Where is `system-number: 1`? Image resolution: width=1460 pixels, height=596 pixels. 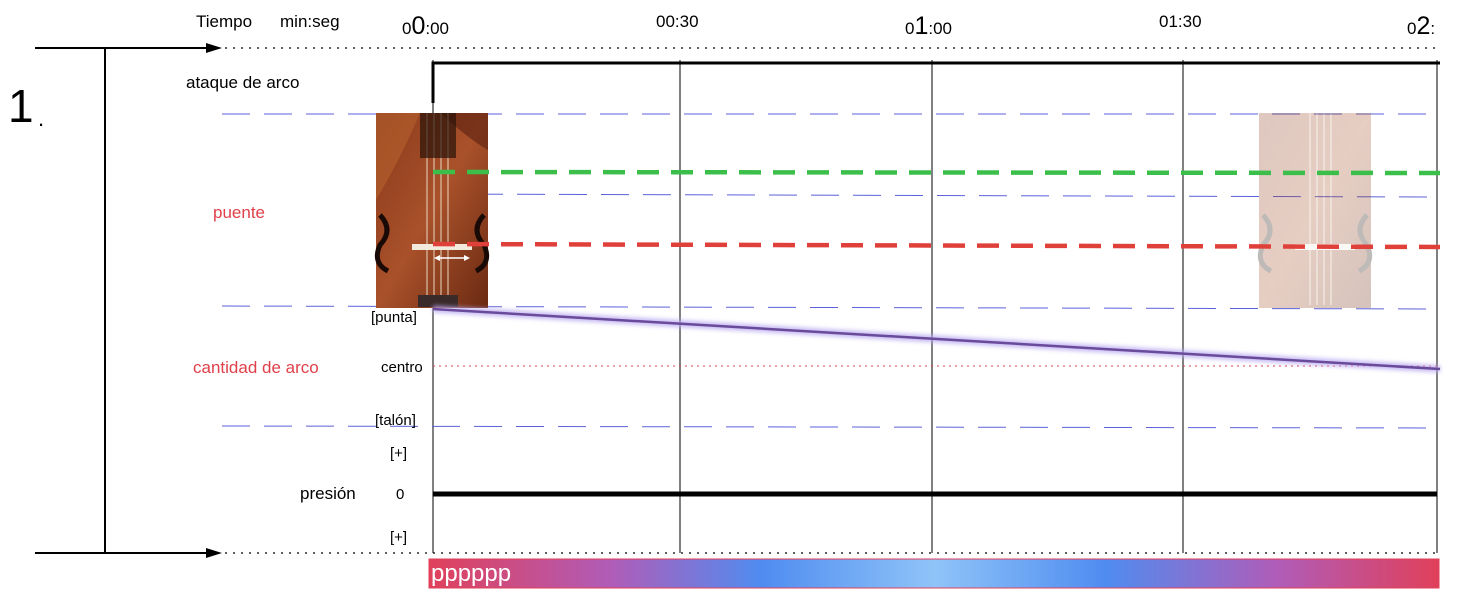
system-number: 1 is located at coordinates (21, 106).